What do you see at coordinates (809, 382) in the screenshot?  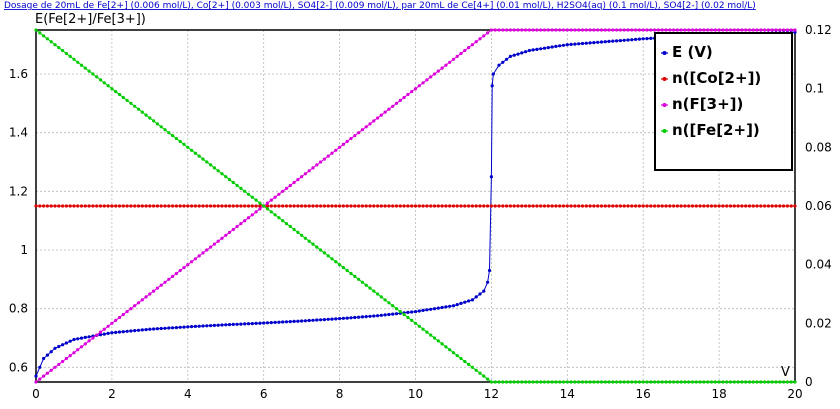 I see `y-right-tick-label: 0` at bounding box center [809, 382].